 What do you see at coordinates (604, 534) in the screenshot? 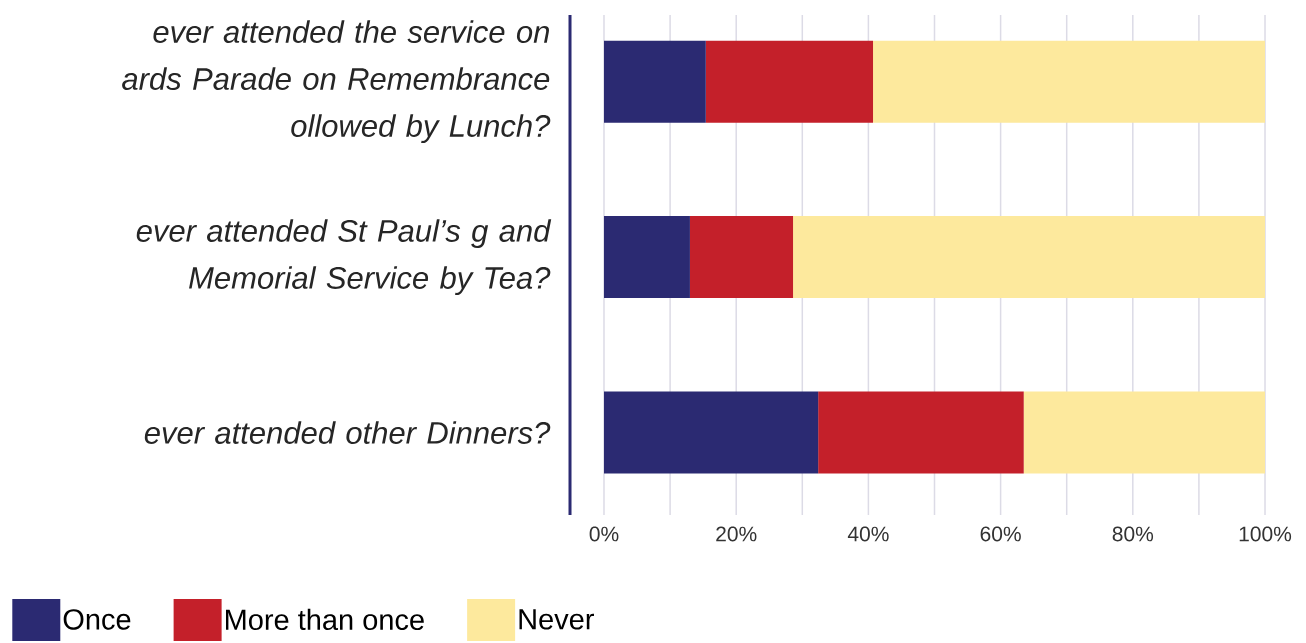
I see `x-tick-label: 0%` at bounding box center [604, 534].